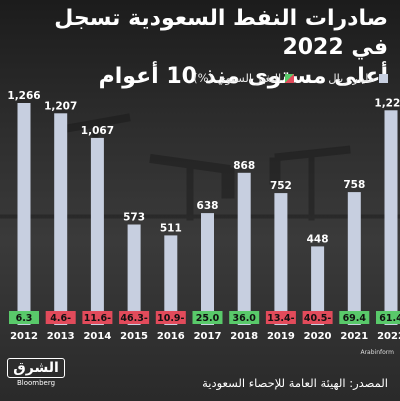  I want to click on change-label-2018: 36.0, so click(244, 318).